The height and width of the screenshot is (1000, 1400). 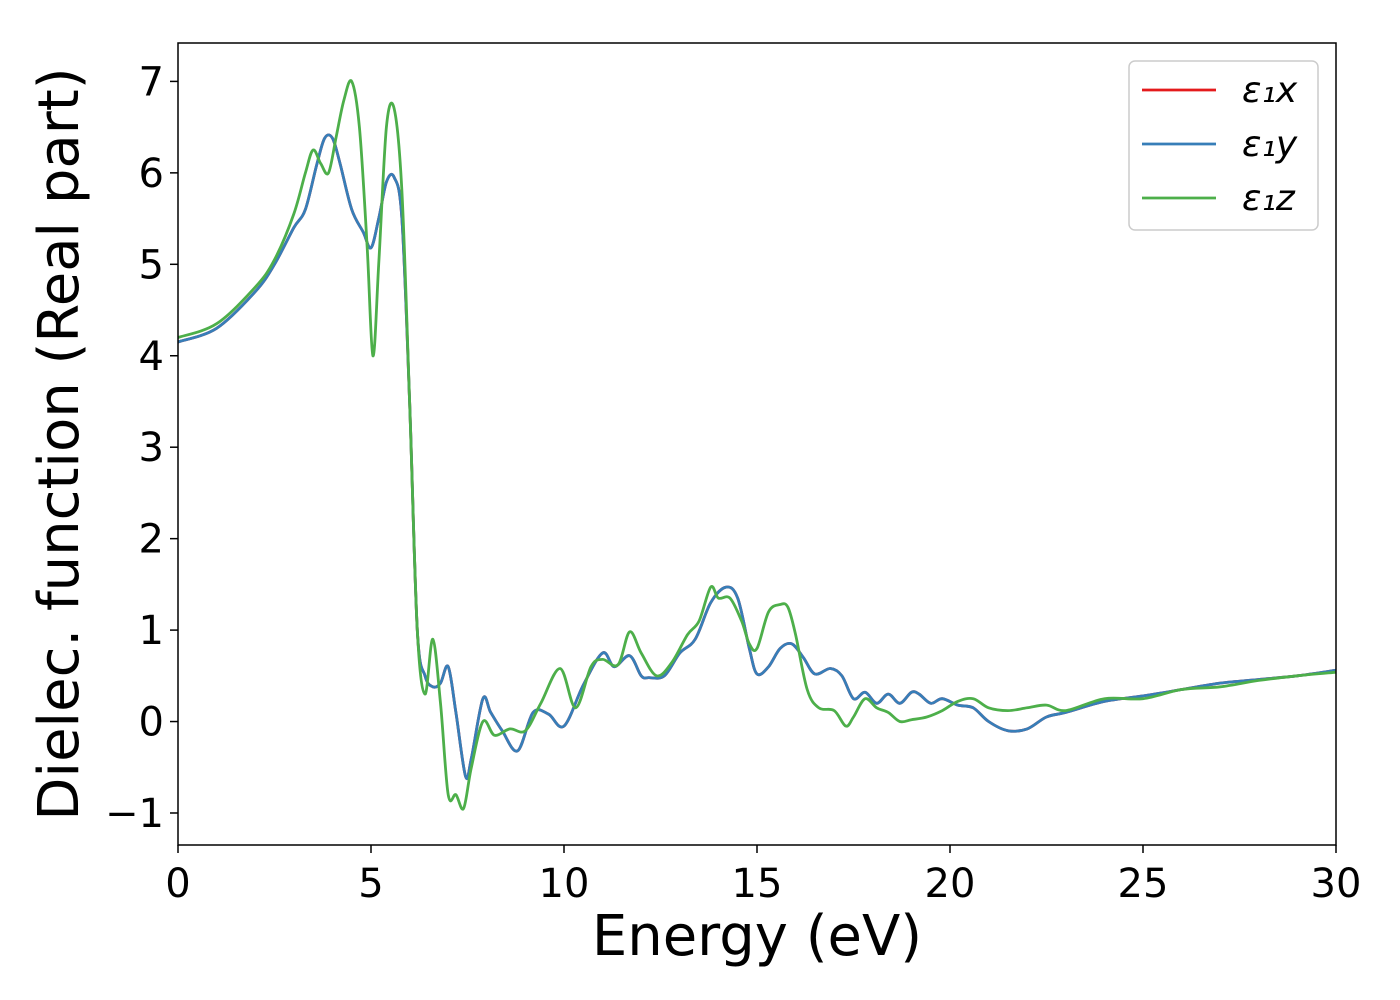 I want to click on y-tick-label: 1, so click(x=151, y=631).